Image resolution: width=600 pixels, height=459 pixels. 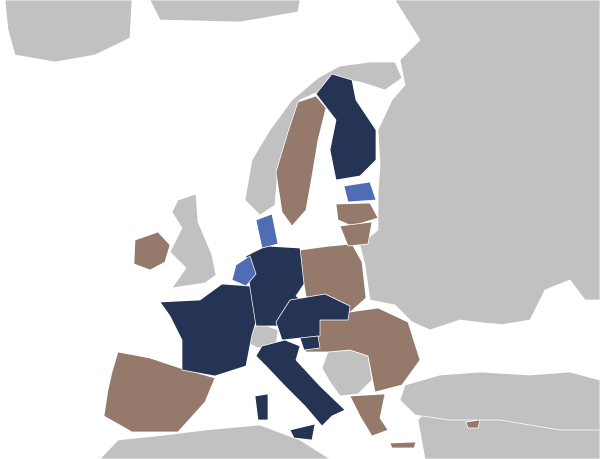 I want to click on great-britain, so click(x=193, y=241).